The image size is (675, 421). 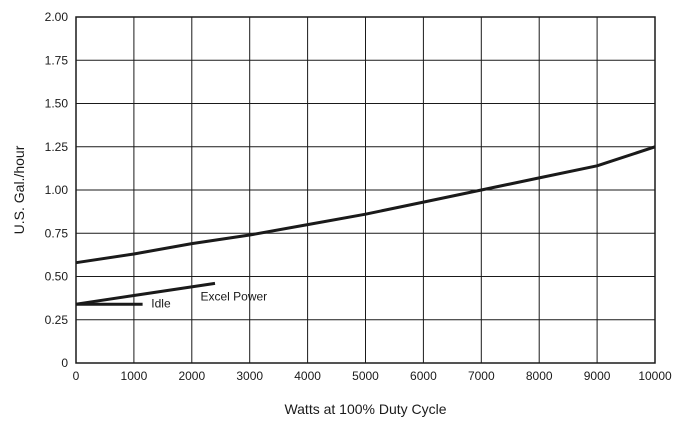 I want to click on annotation-label: Excel Power, so click(x=233, y=297).